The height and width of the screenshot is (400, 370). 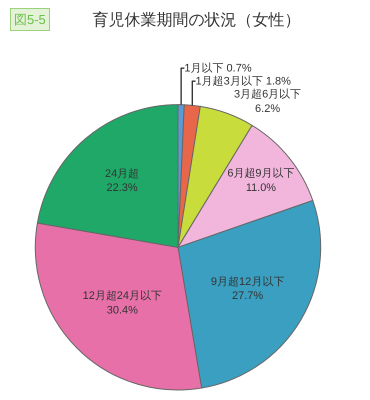 I want to click on slice-label: 1月以下 0.7%, so click(x=218, y=68).